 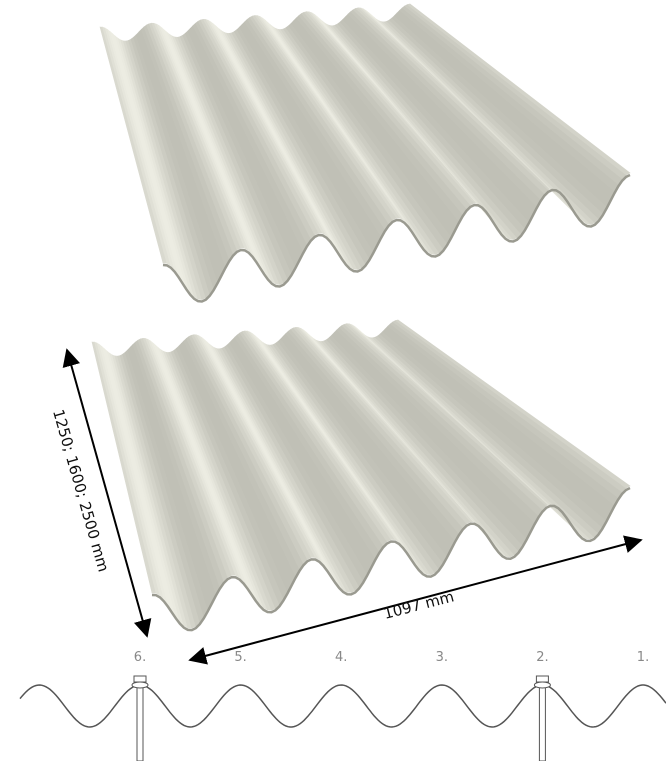 I want to click on width-arrow, so click(x=415, y=600).